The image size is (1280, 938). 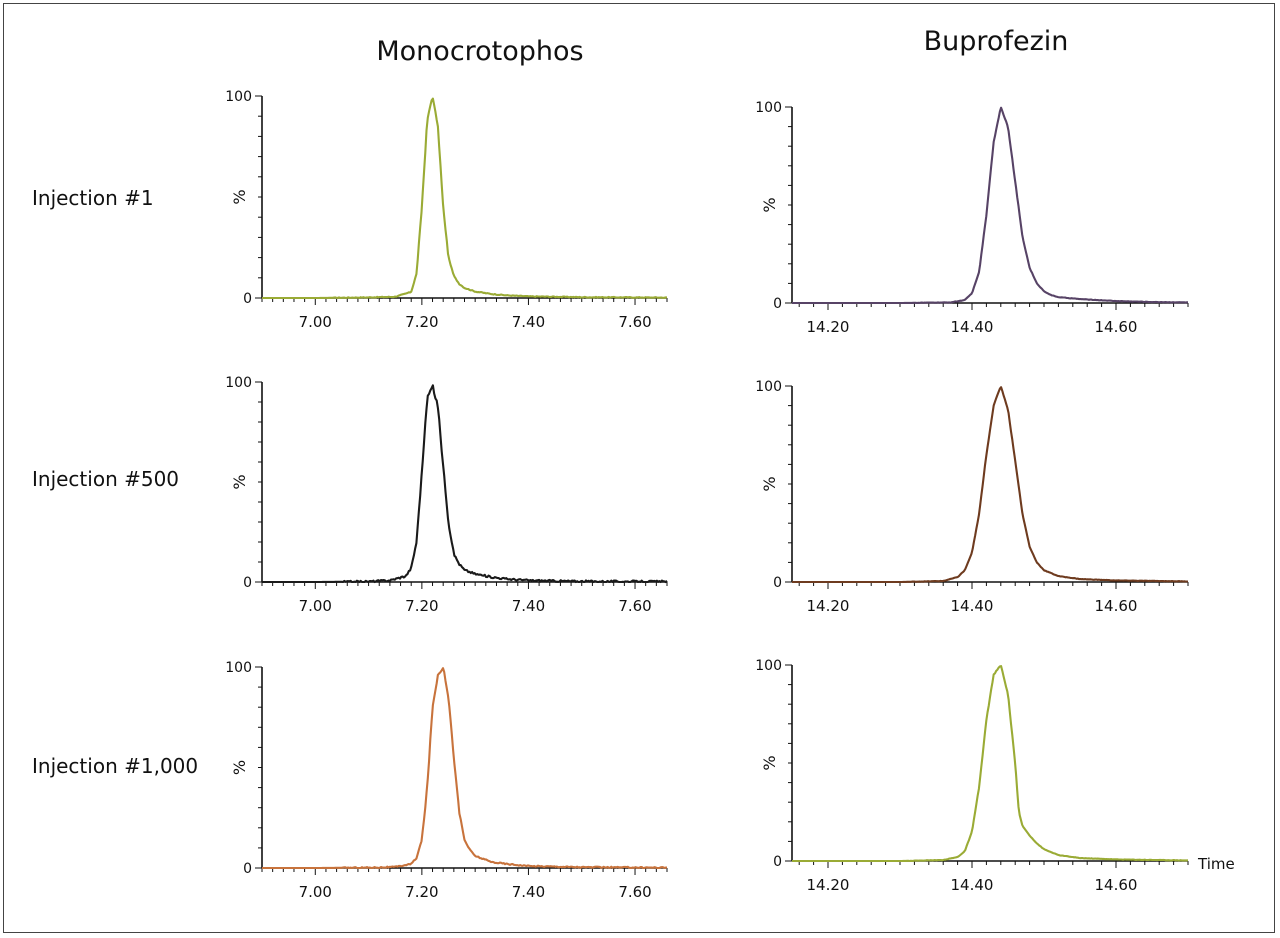 What do you see at coordinates (996, 41) in the screenshot?
I see `column-title-buprofezin: Buprofezin` at bounding box center [996, 41].